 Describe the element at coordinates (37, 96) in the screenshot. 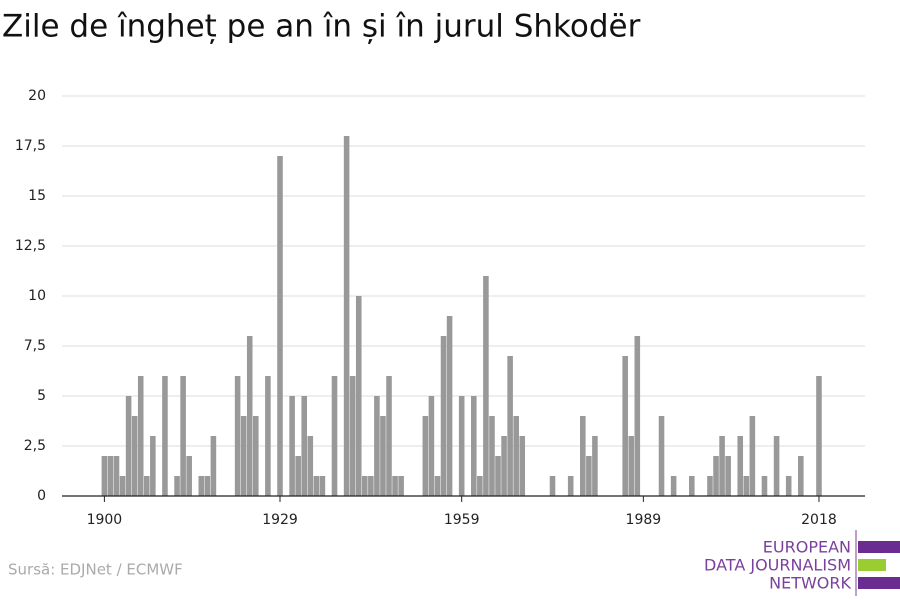

I see `y-tick-label: 20` at that location.